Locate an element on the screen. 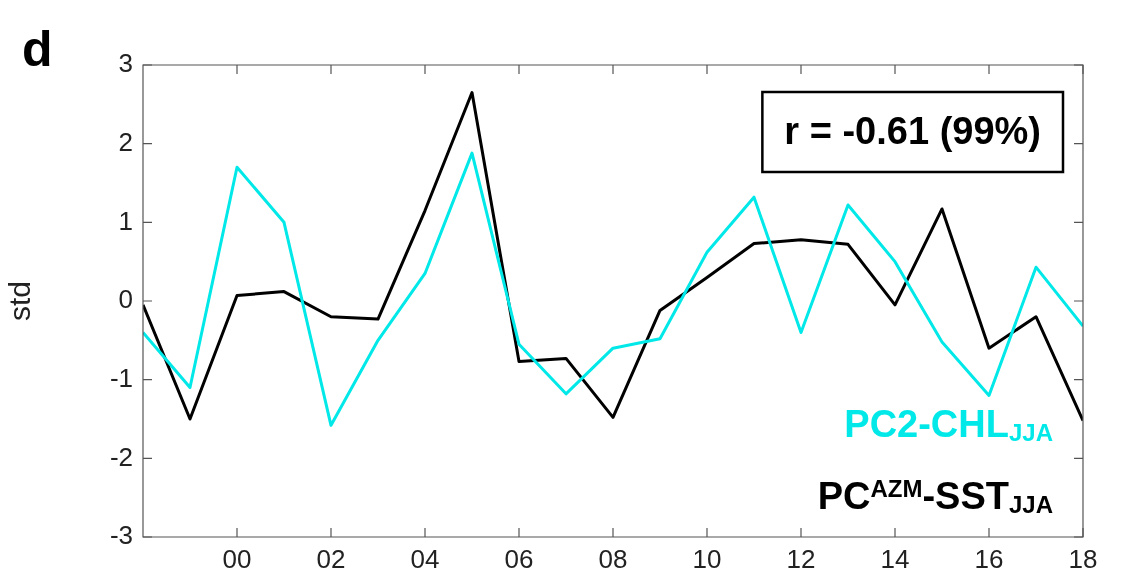  y-tick-label: 1 is located at coordinates (125, 220).